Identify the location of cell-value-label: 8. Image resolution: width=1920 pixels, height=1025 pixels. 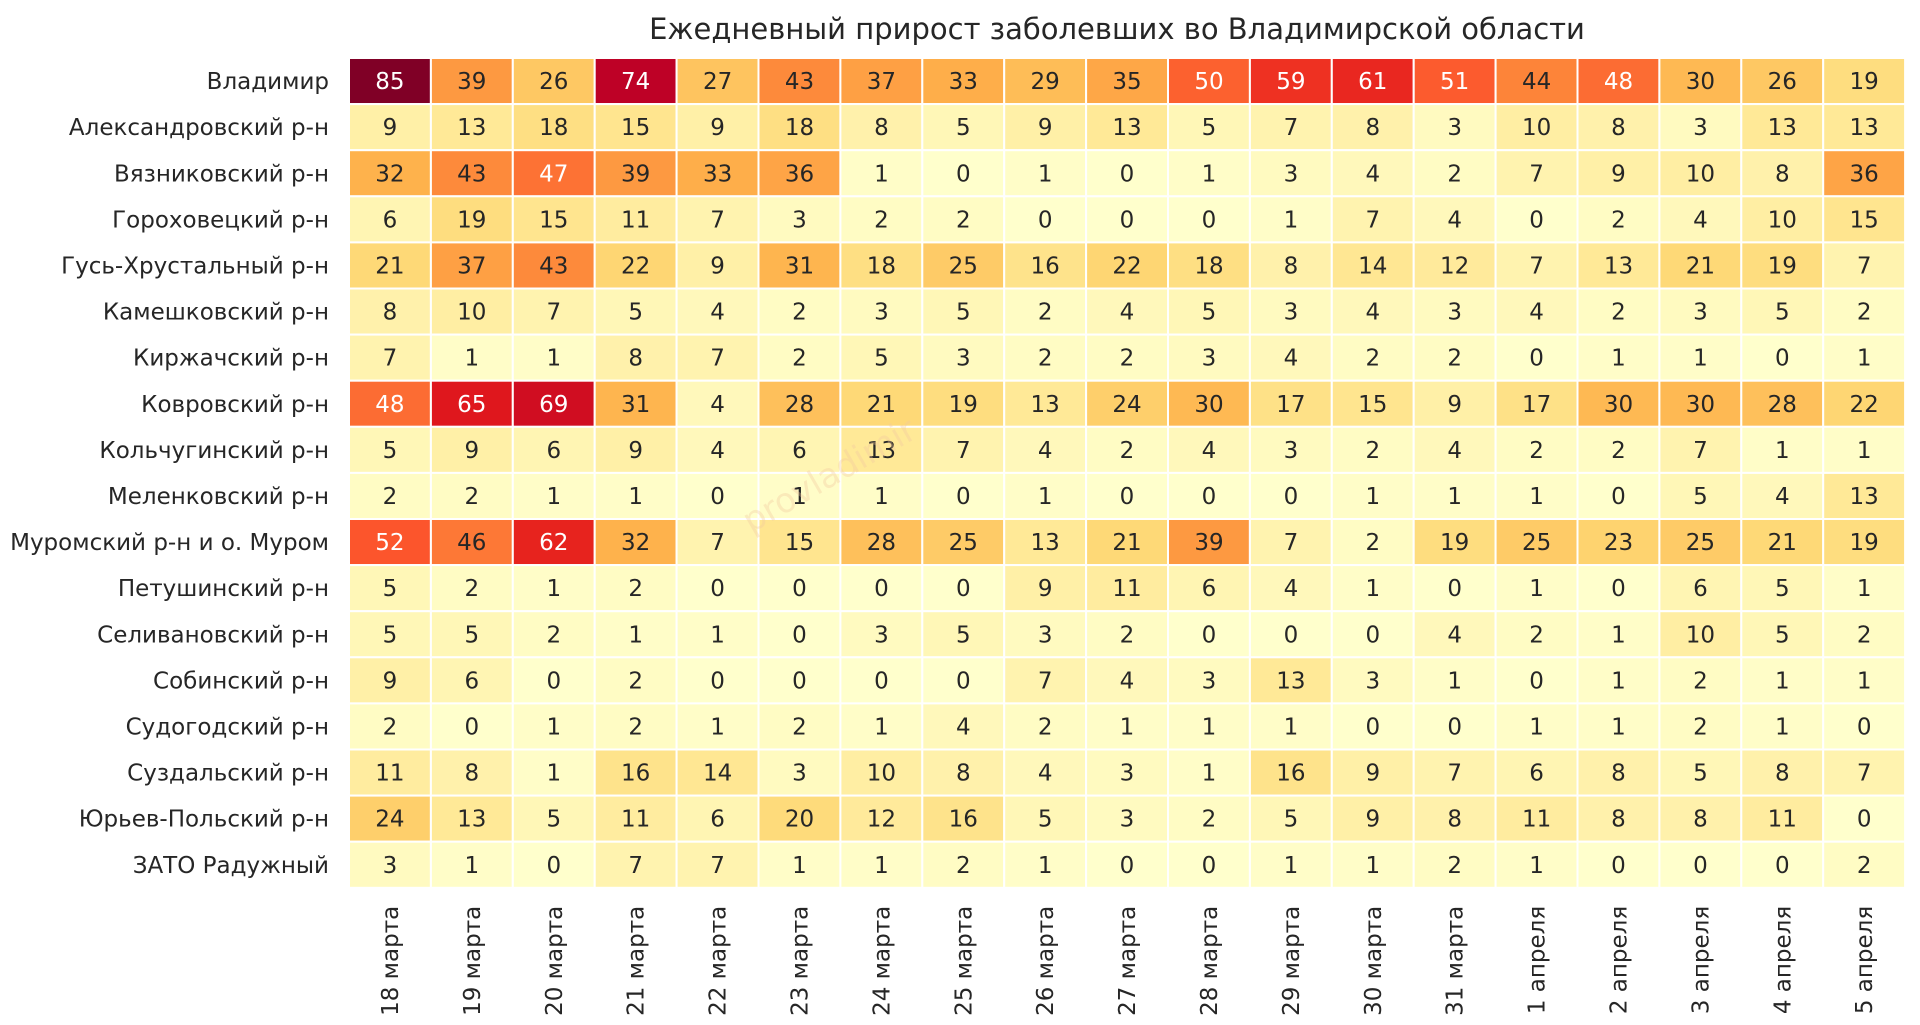
(1782, 174).